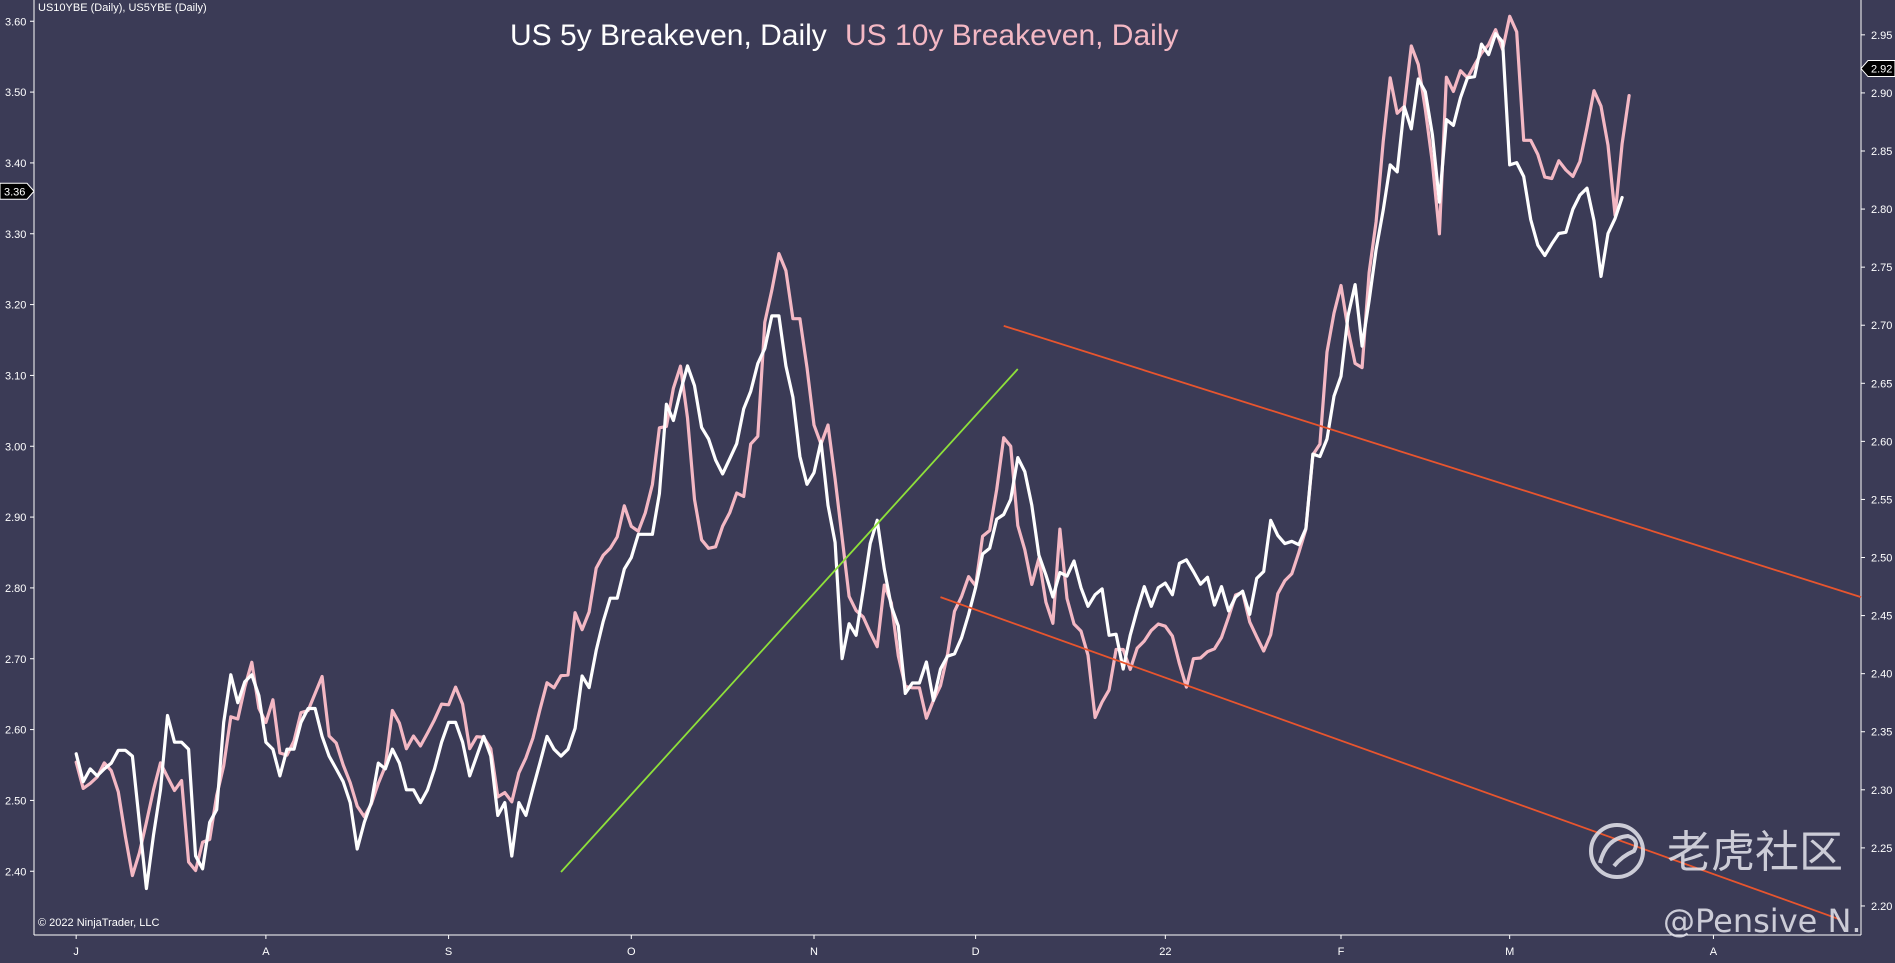 This screenshot has height=963, width=1895. I want to click on left-last-value-flag: 3.36, so click(17, 191).